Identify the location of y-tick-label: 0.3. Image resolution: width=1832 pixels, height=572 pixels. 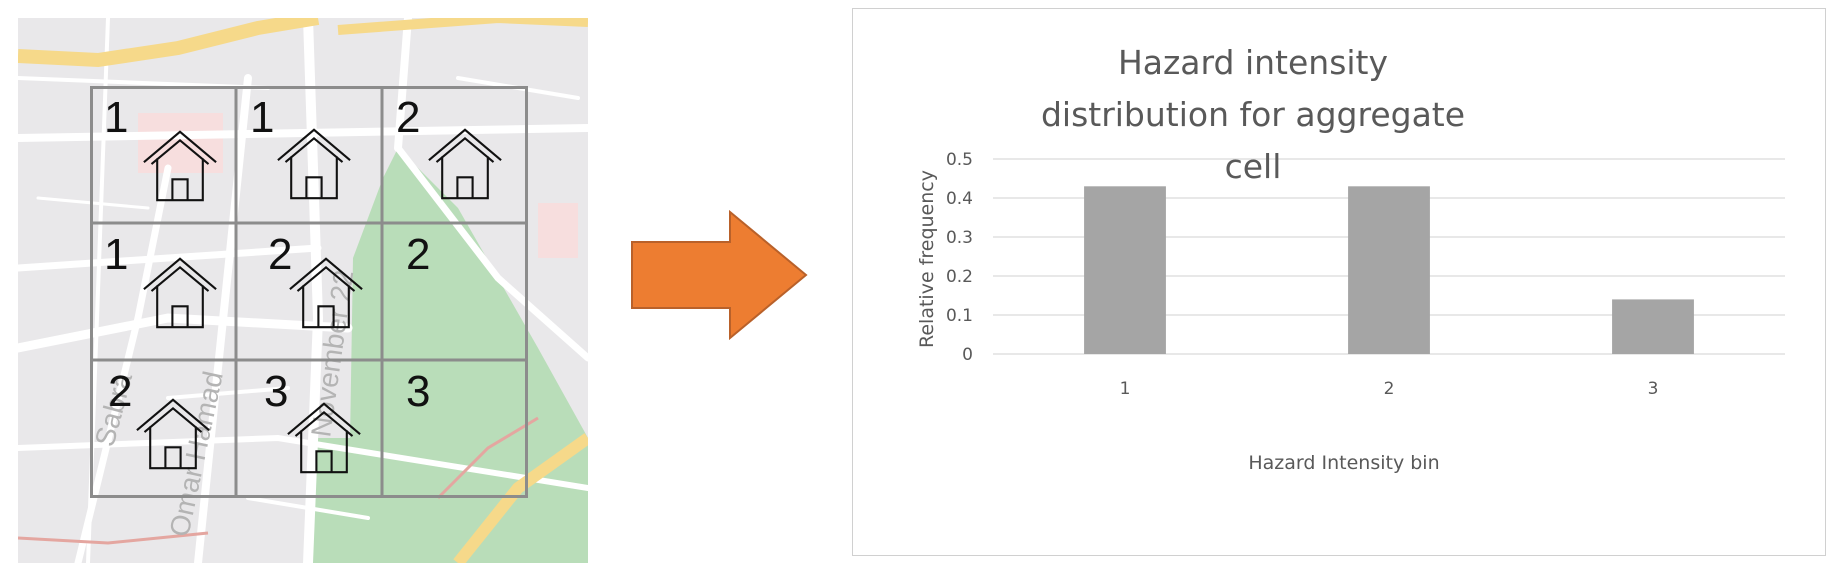
(959, 238).